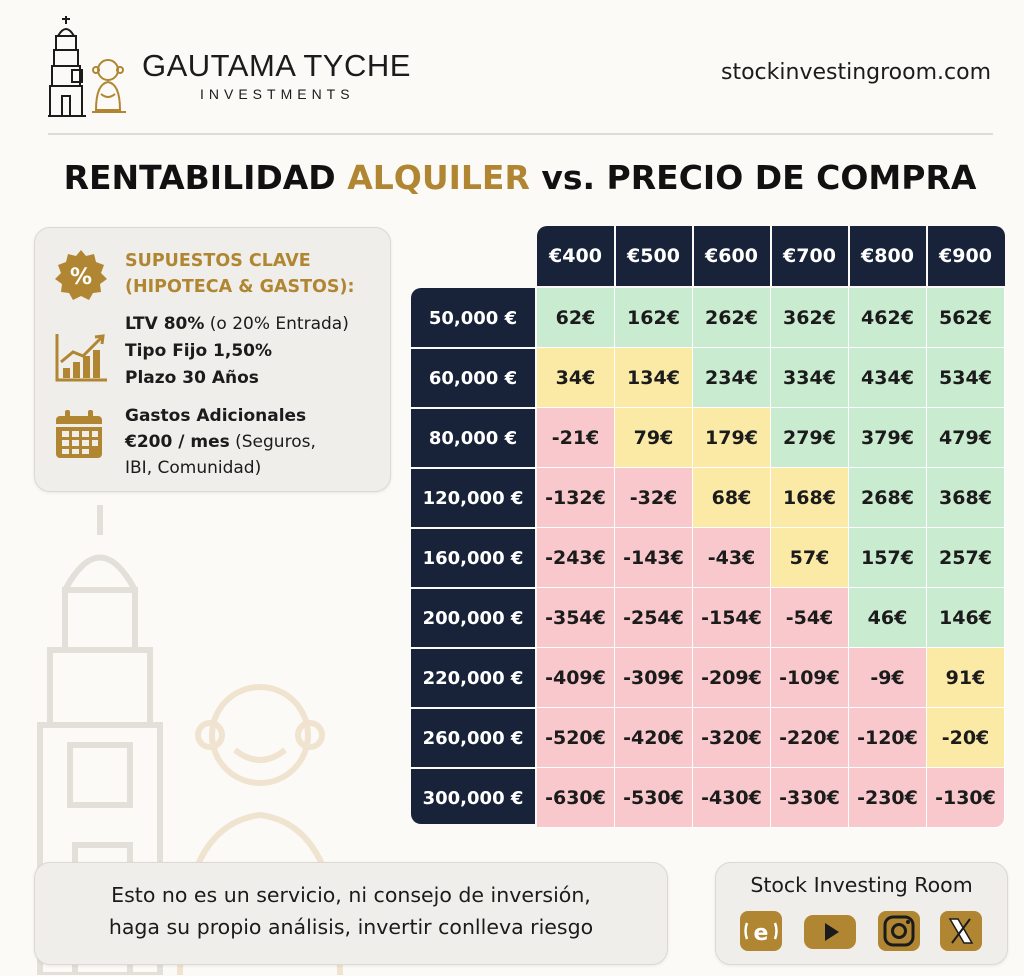  Describe the element at coordinates (654, 498) in the screenshot. I see `table-cell: -32€` at that location.